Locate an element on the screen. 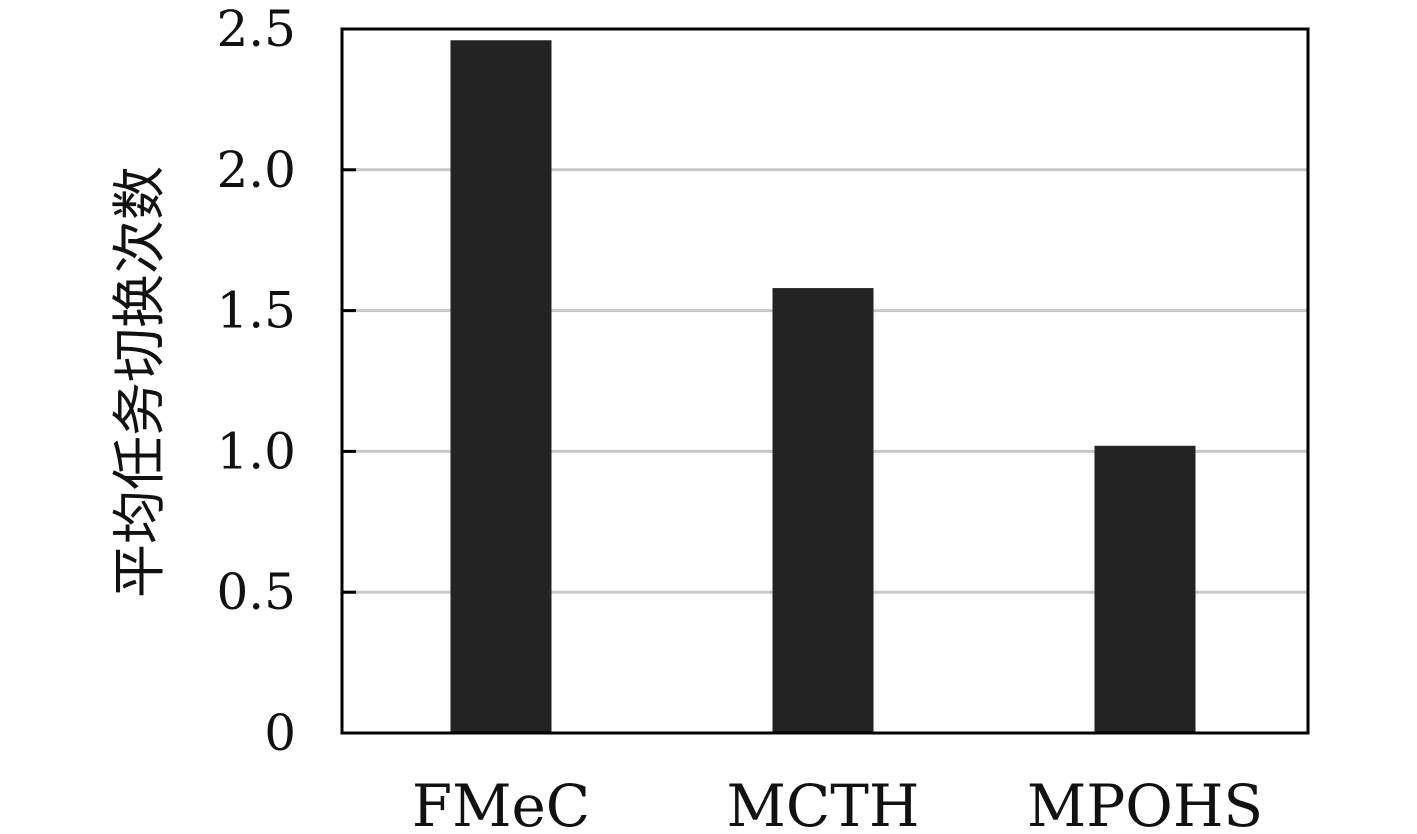 The image size is (1417, 834). y-tick-label: 2.0 is located at coordinates (256, 170).